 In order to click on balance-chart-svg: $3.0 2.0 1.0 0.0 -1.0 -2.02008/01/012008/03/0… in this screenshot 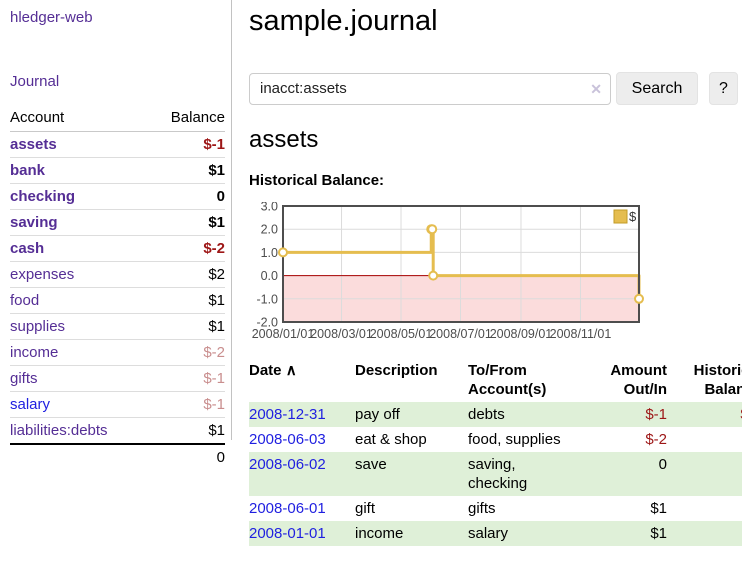, I will do `click(448, 270)`.